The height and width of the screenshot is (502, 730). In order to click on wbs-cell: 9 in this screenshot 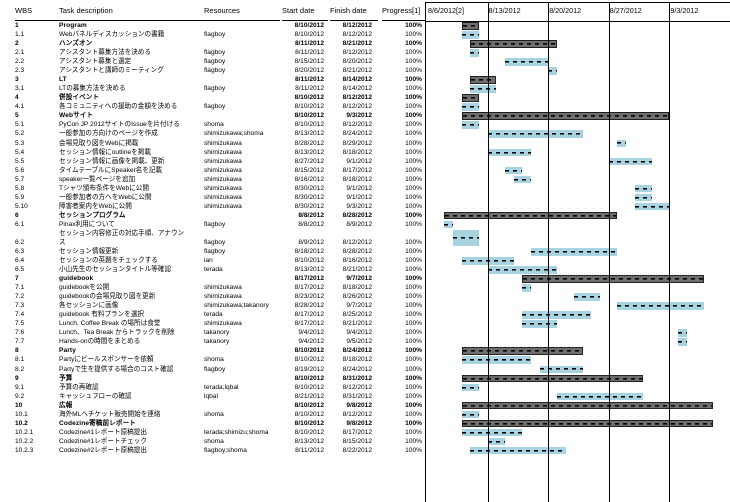, I will do `click(17, 378)`.